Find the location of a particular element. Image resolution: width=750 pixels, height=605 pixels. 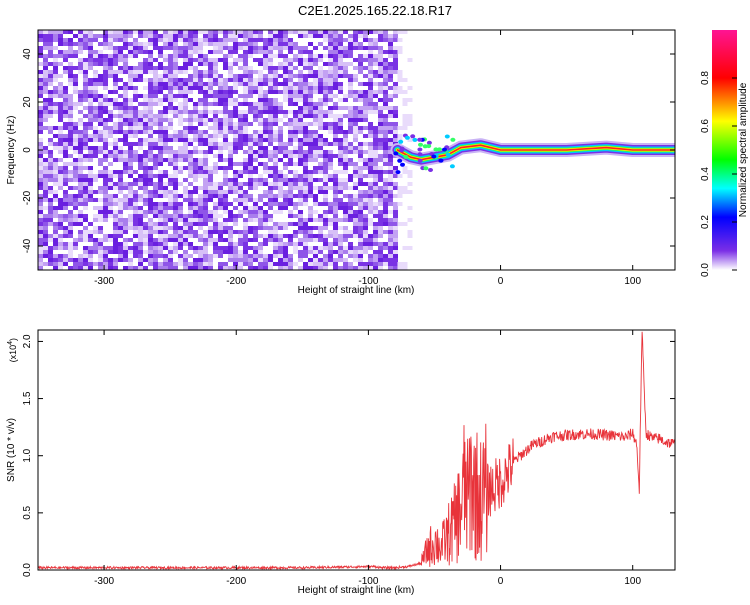

x-tick-label: -200 is located at coordinates (236, 281).